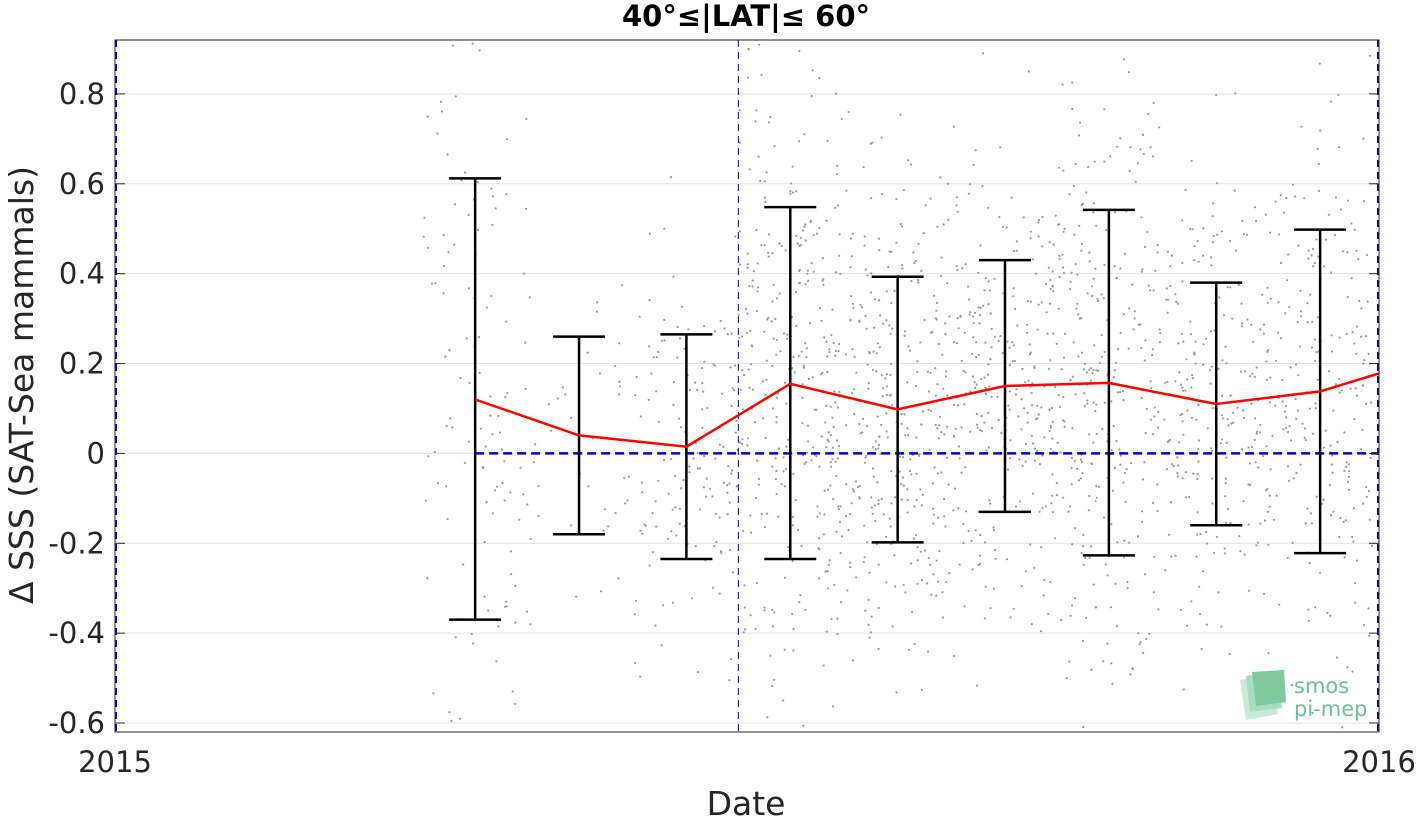 The height and width of the screenshot is (818, 1418). Describe the element at coordinates (82, 184) in the screenshot. I see `y-tick-label: 0.6` at that location.